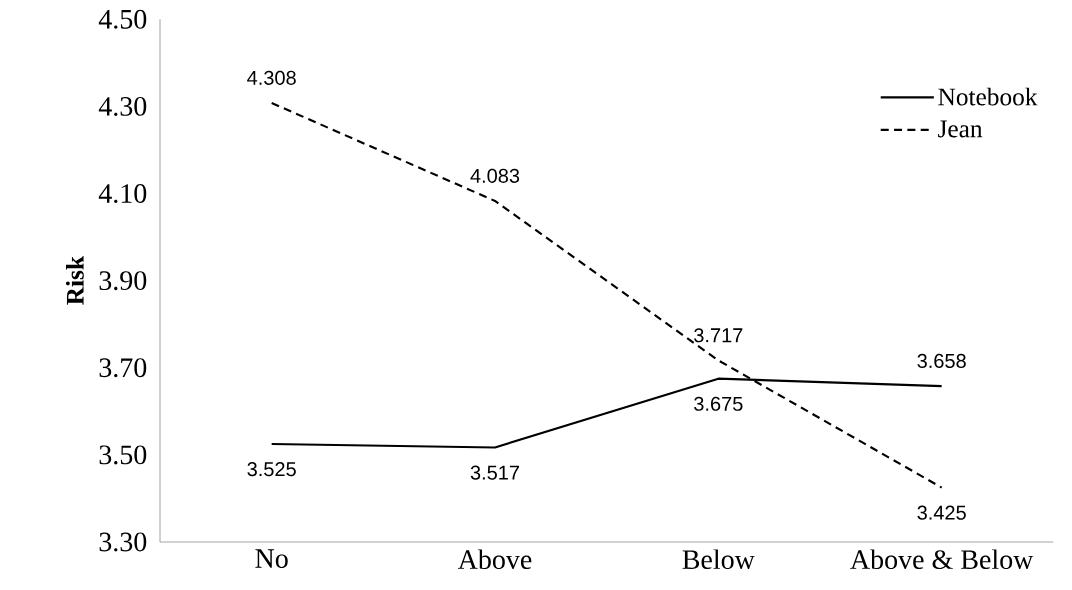  Describe the element at coordinates (271, 77) in the screenshot. I see `data-label: 4.308` at that location.